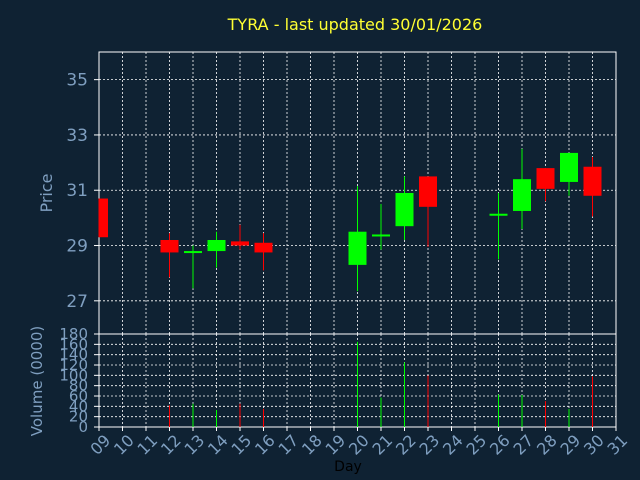  What do you see at coordinates (77, 247) in the screenshot?
I see `price-tick-label: 29` at bounding box center [77, 247].